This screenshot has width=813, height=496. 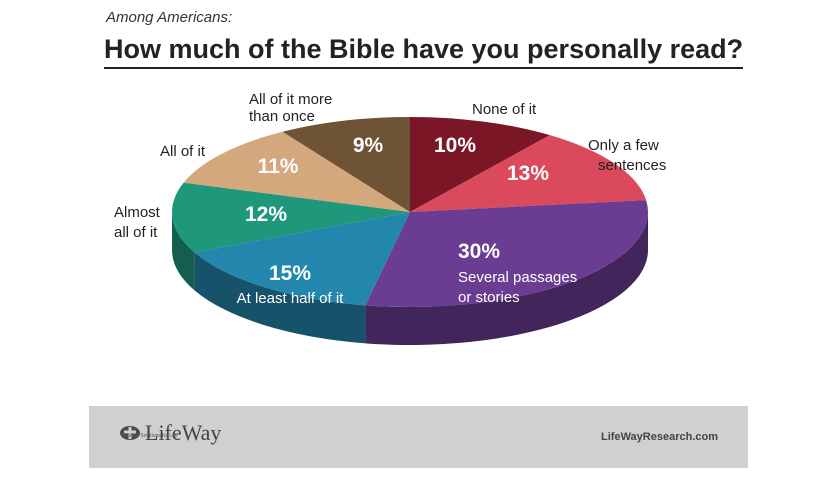 I want to click on category-label-all-of-it-more-than-once-2: than once, so click(x=282, y=116).